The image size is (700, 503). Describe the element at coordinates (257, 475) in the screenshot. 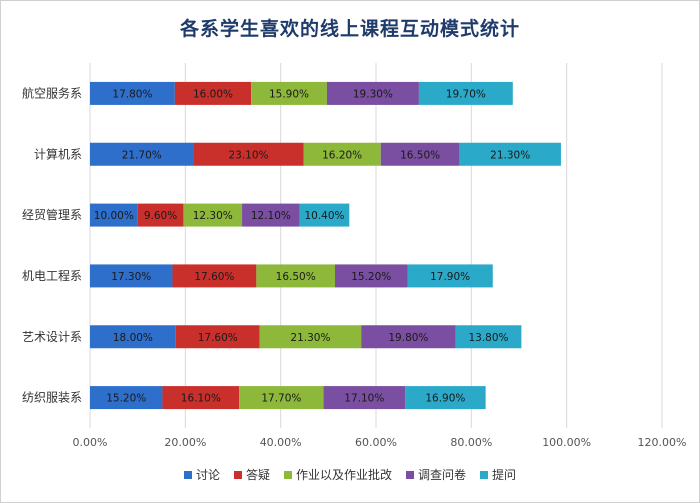

I see `legend-label: 答疑` at that location.